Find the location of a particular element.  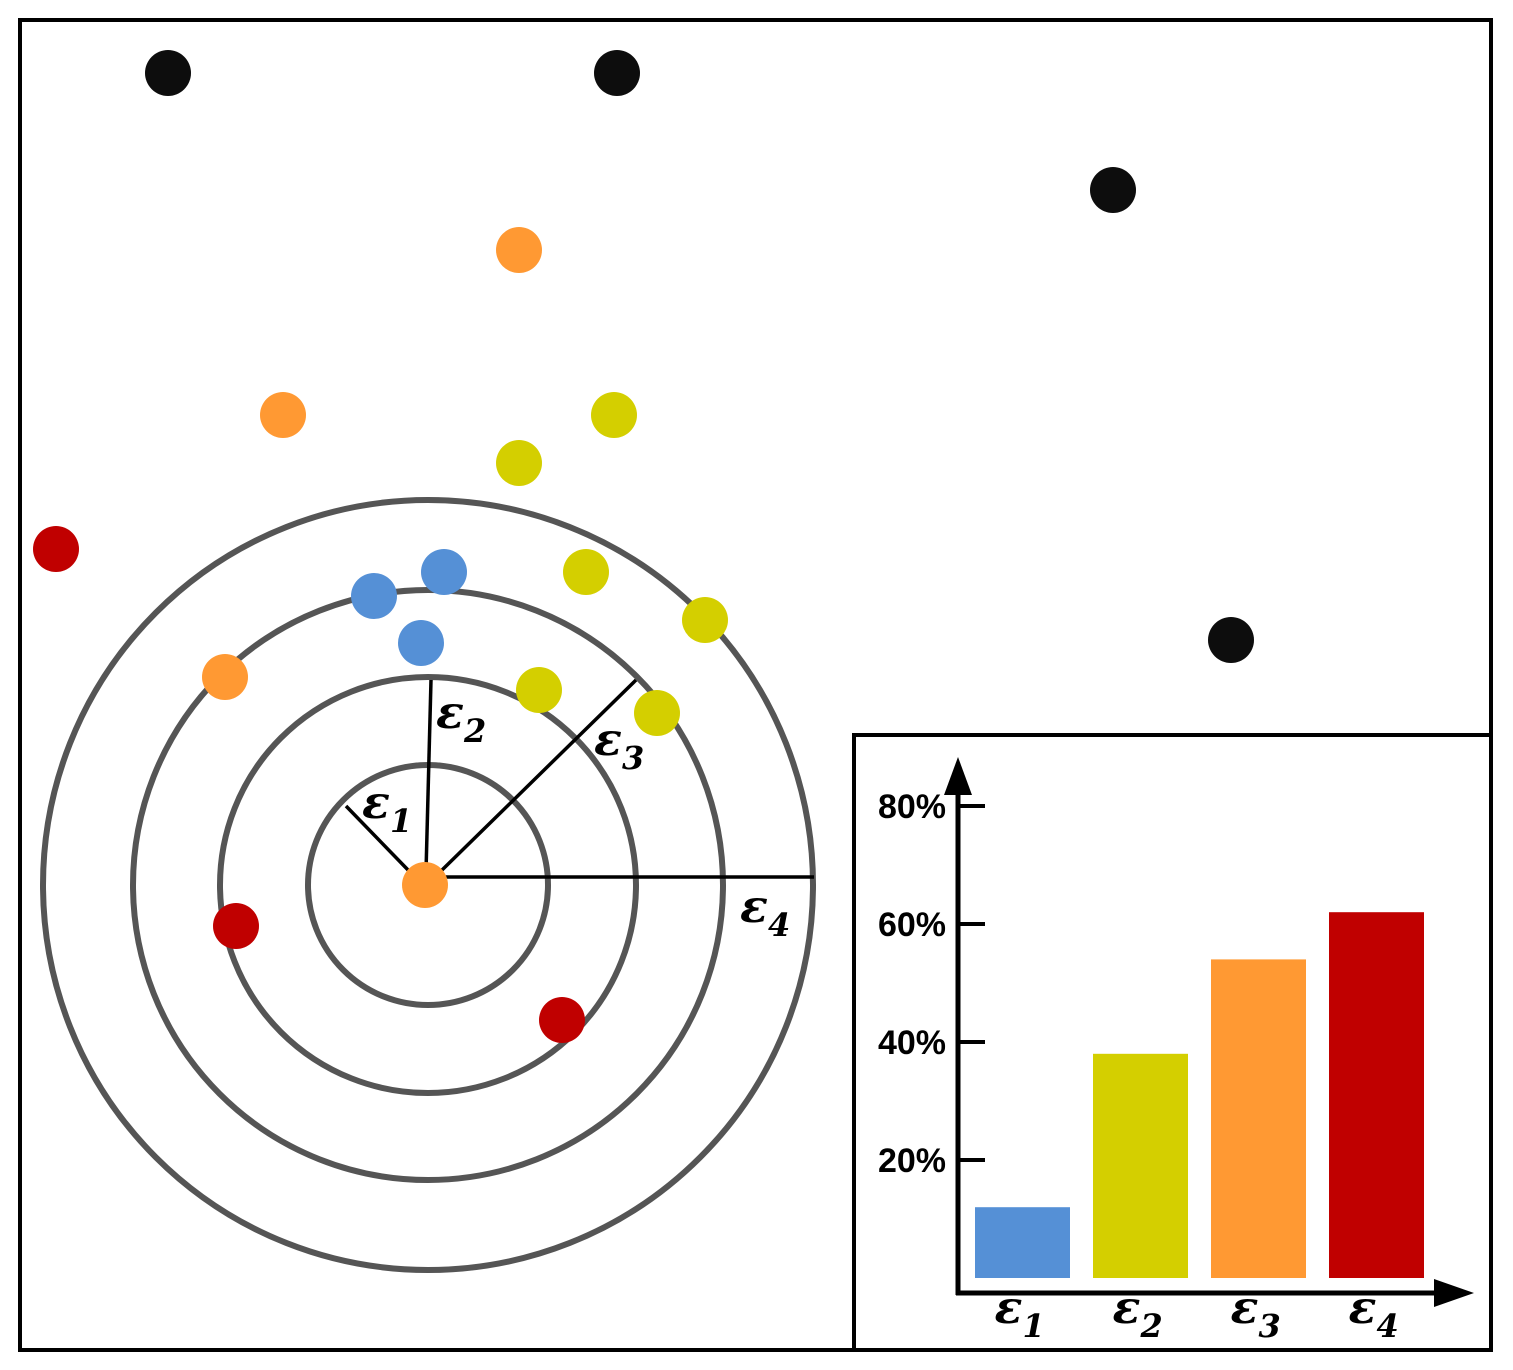

chart-x-labels: ε1 ε2 ε3 ε4 is located at coordinates (1197, 1312).